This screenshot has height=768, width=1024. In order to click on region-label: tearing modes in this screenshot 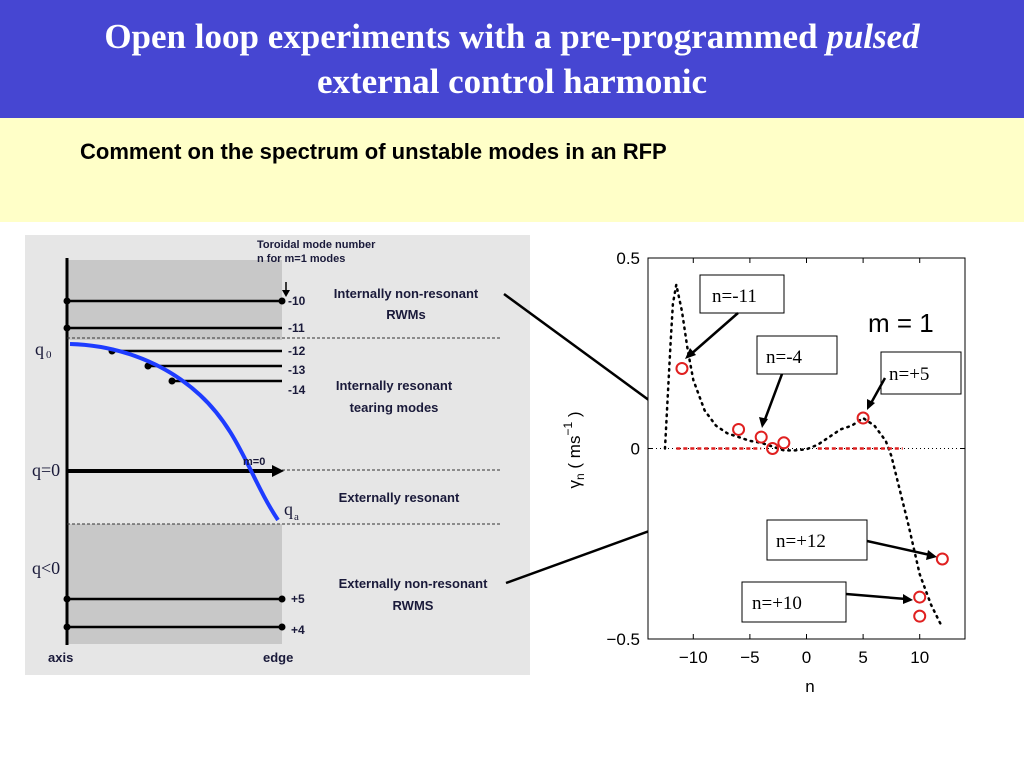, I will do `click(394, 407)`.